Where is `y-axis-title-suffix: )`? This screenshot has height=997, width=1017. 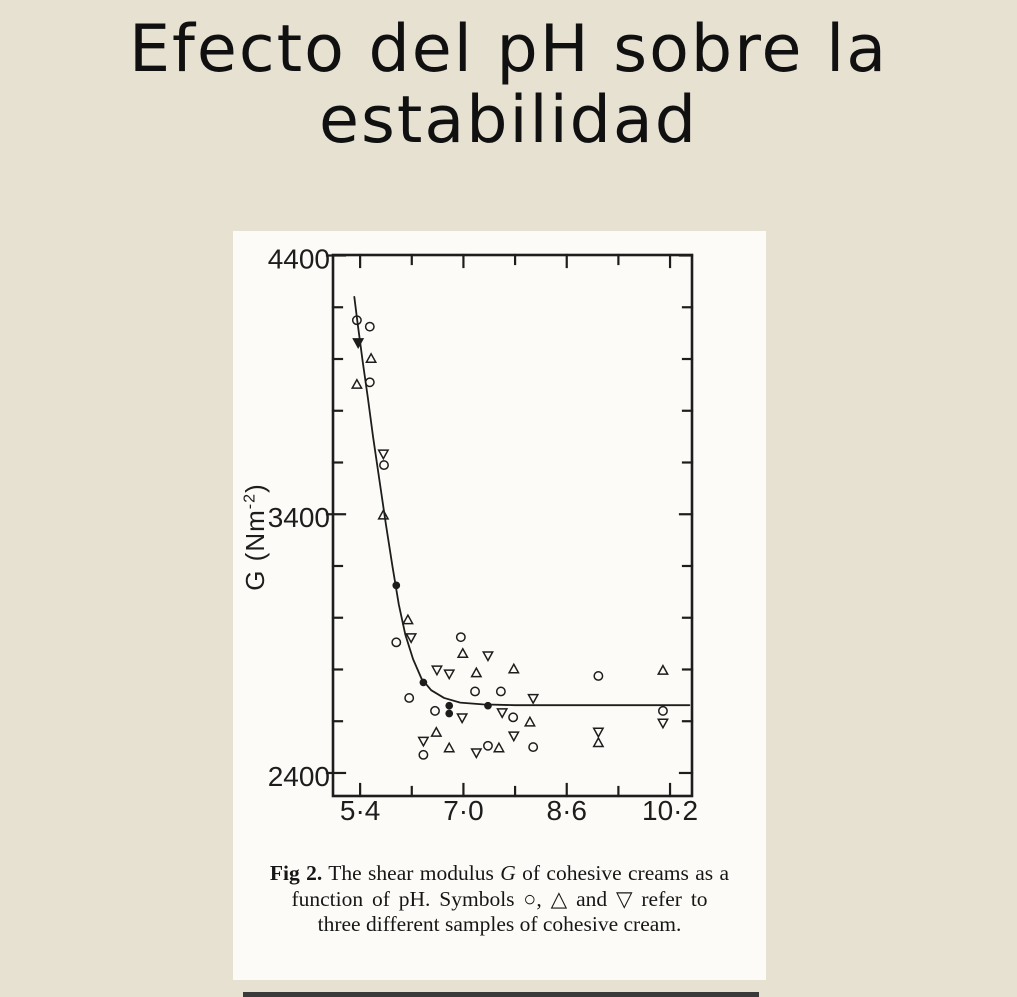 y-axis-title-suffix: ) is located at coordinates (255, 488).